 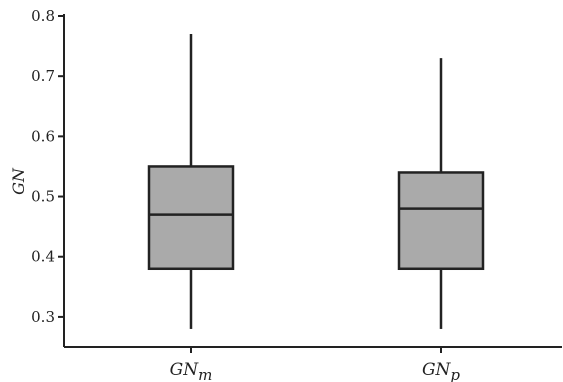 What do you see at coordinates (43, 317) in the screenshot?
I see `y-tick-label: 0.3` at bounding box center [43, 317].